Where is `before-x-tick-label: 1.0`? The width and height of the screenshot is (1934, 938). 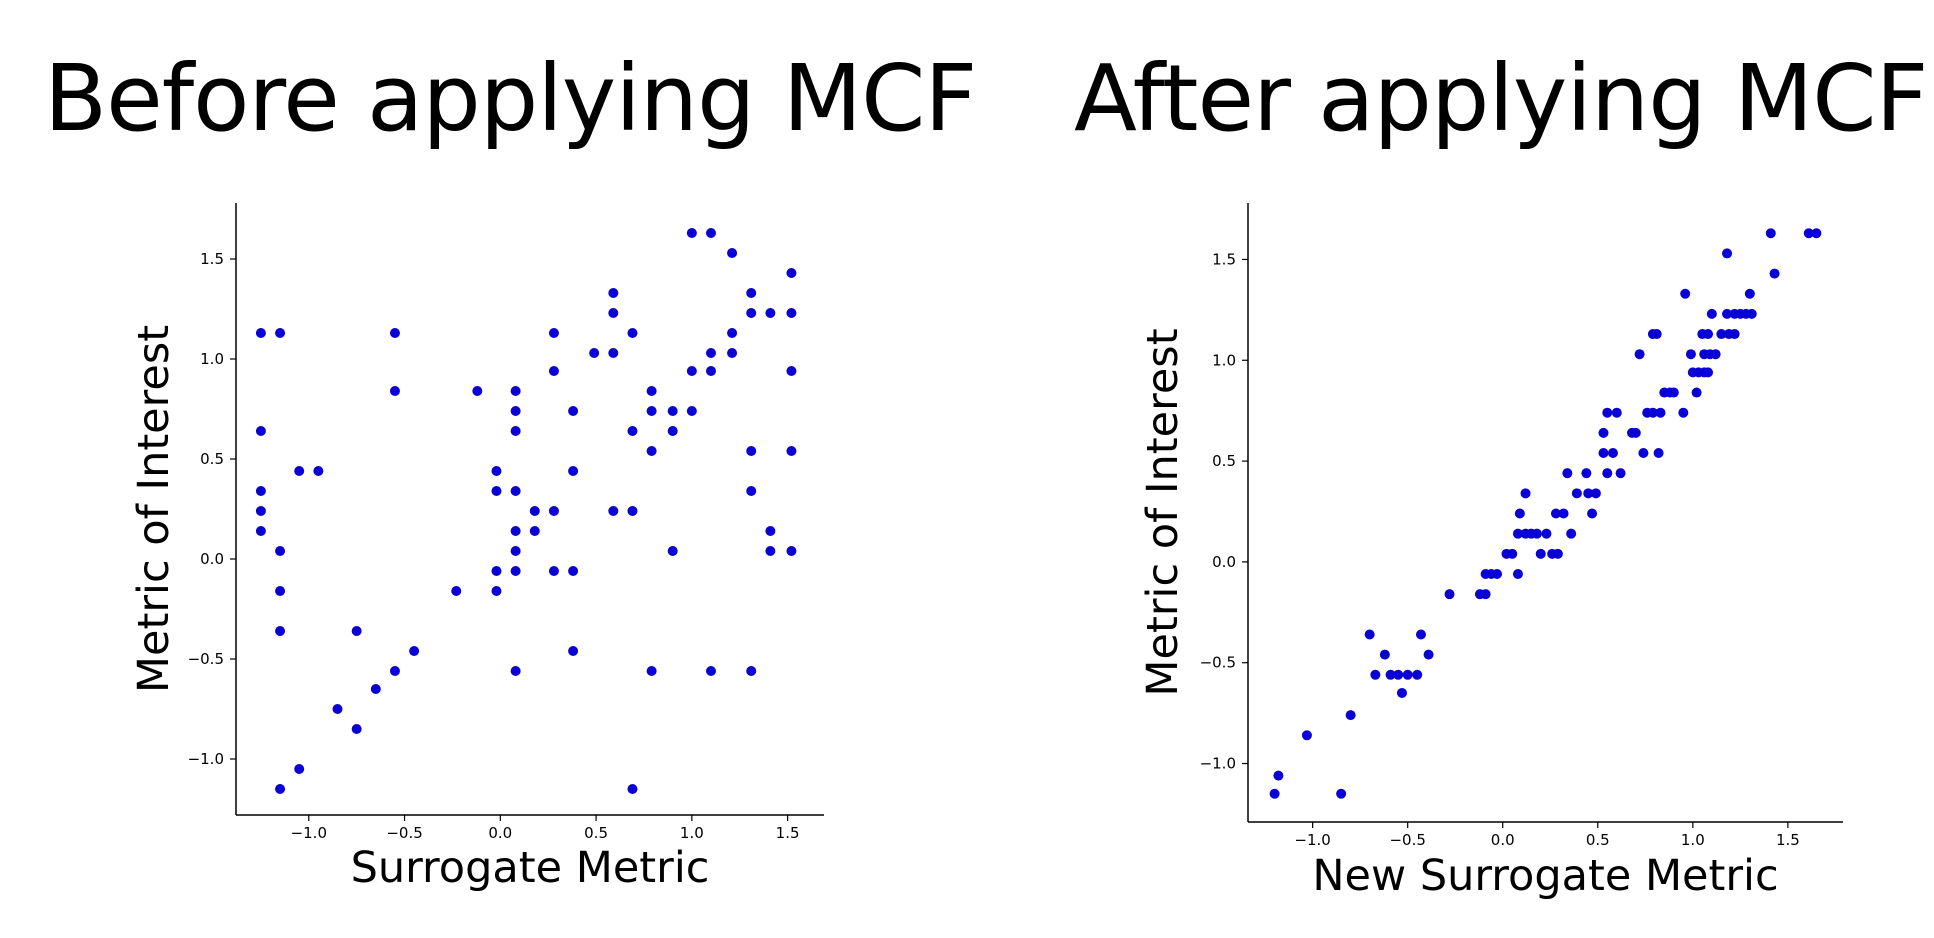
before-x-tick-label: 1.0 is located at coordinates (692, 833).